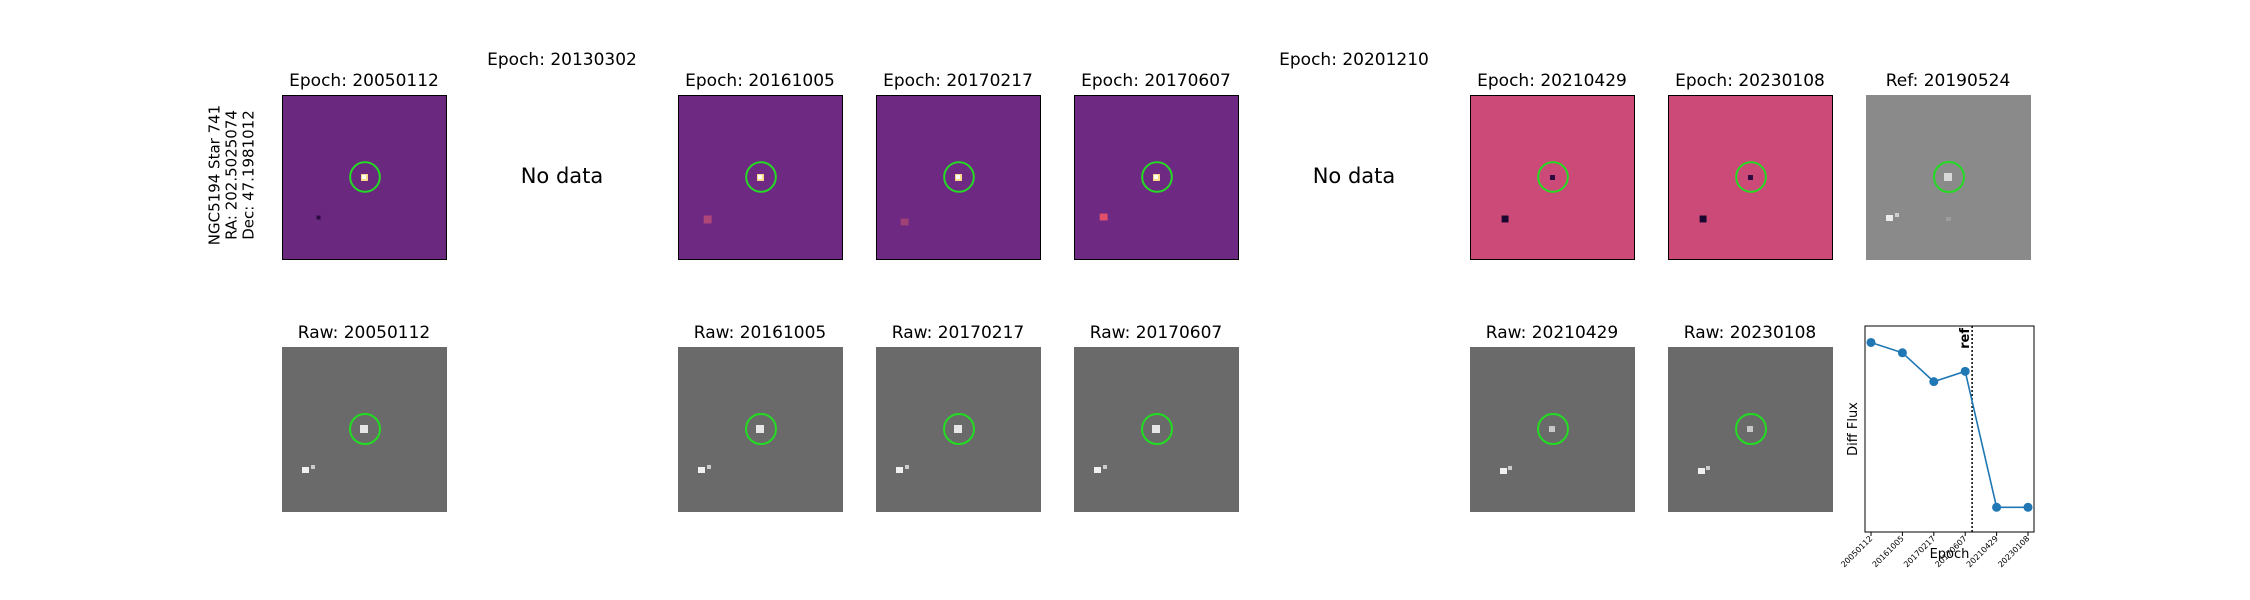  Describe the element at coordinates (1948, 81) in the screenshot. I see `ref-title: Ref: 20190524` at that location.